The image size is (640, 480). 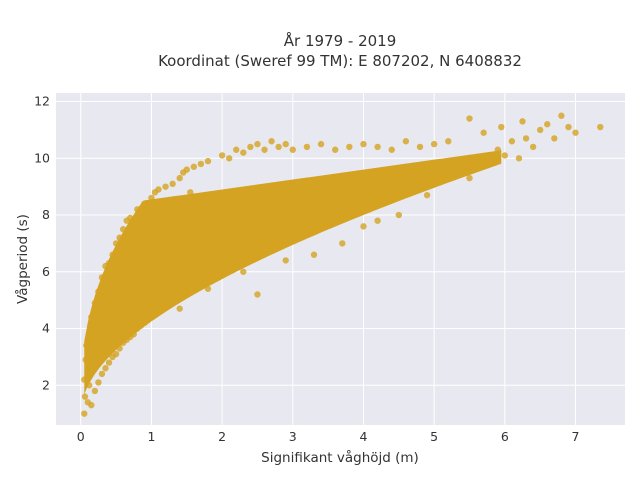 What do you see at coordinates (46, 214) in the screenshot?
I see `y-tick-label: 8` at bounding box center [46, 214].